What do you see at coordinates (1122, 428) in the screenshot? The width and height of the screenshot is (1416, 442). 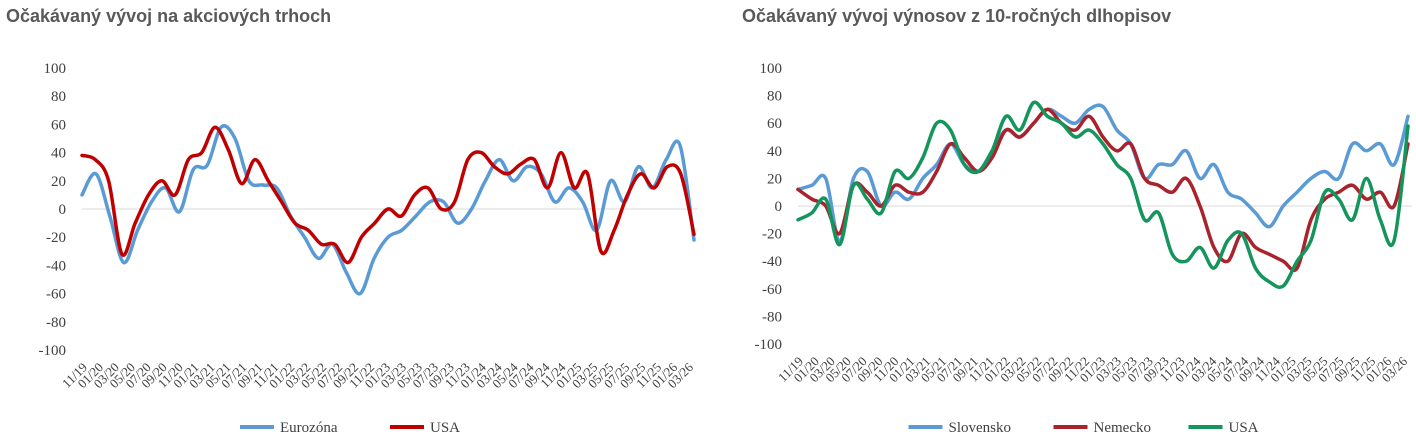 I see `legend-label: Nemecko` at bounding box center [1122, 428].